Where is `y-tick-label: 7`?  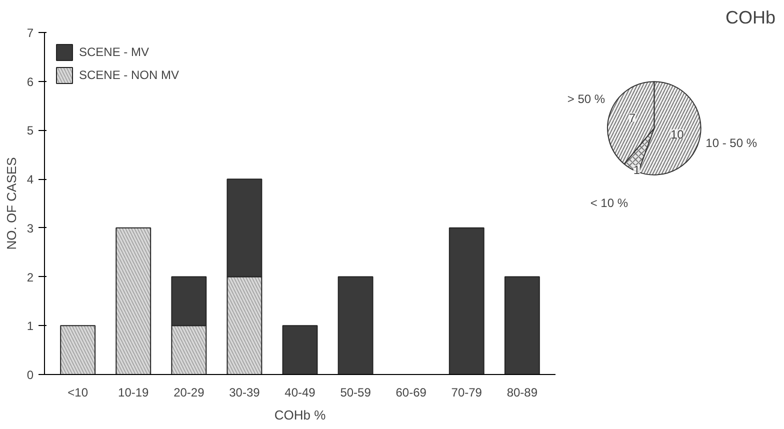
y-tick-label: 7 is located at coordinates (30, 33).